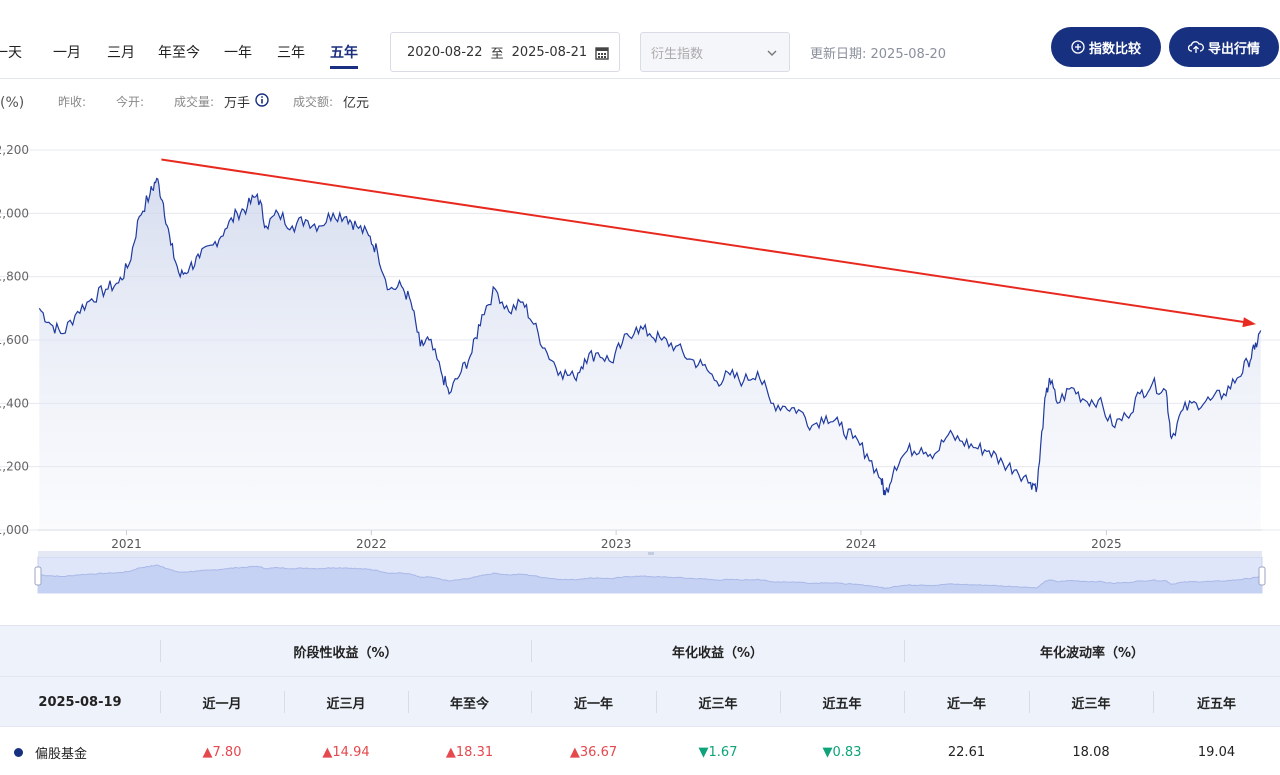 The height and width of the screenshot is (775, 1280). I want to click on date-range-picker: 2020-08-22 至 2025-08-21, so click(505, 52).